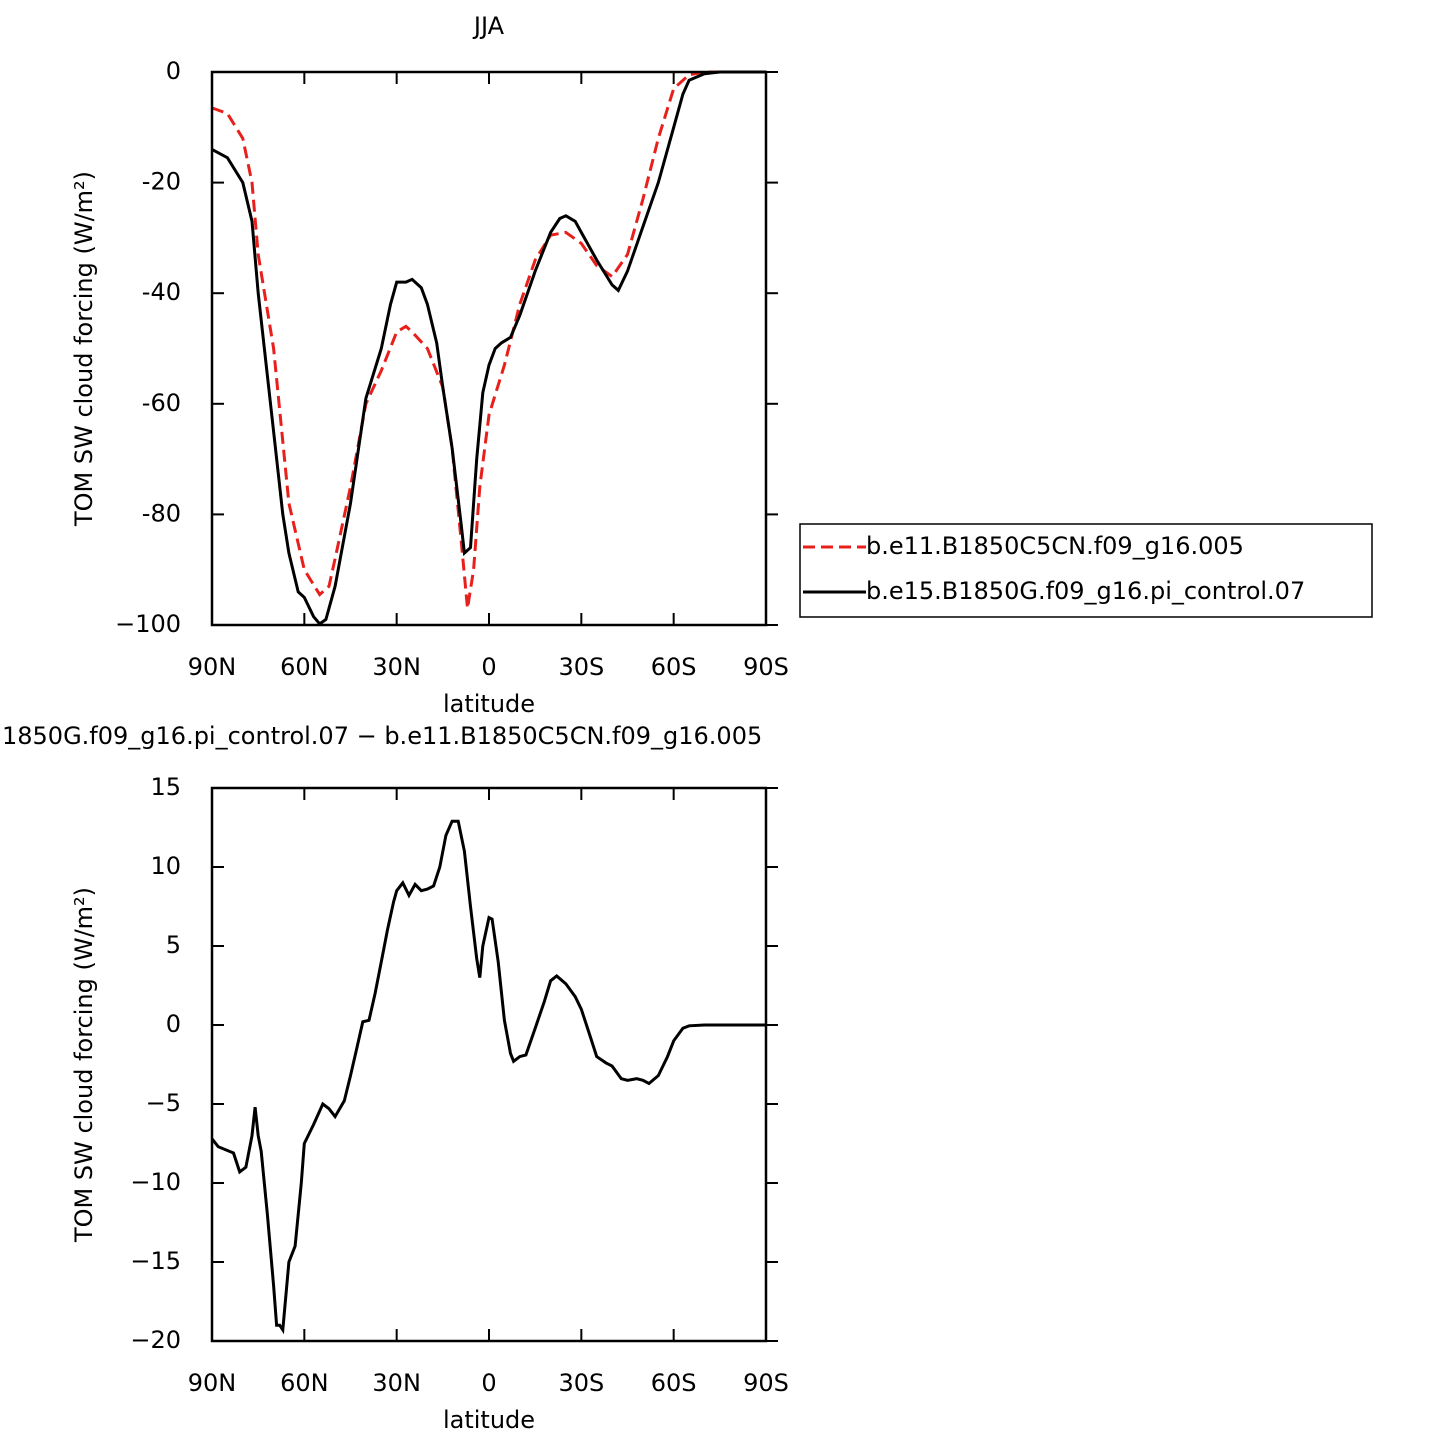 The height and width of the screenshot is (1441, 1441). Describe the element at coordinates (161, 182) in the screenshot. I see `y-tick-label: -20` at that location.